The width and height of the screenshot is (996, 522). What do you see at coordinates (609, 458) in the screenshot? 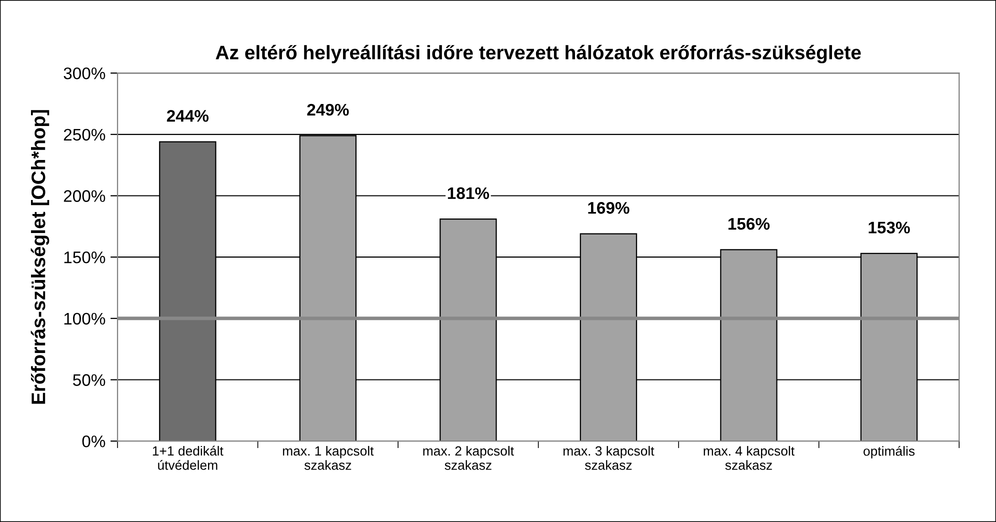
I see `x-tick-label: max. 3 kapcsolt szakasz` at bounding box center [609, 458].